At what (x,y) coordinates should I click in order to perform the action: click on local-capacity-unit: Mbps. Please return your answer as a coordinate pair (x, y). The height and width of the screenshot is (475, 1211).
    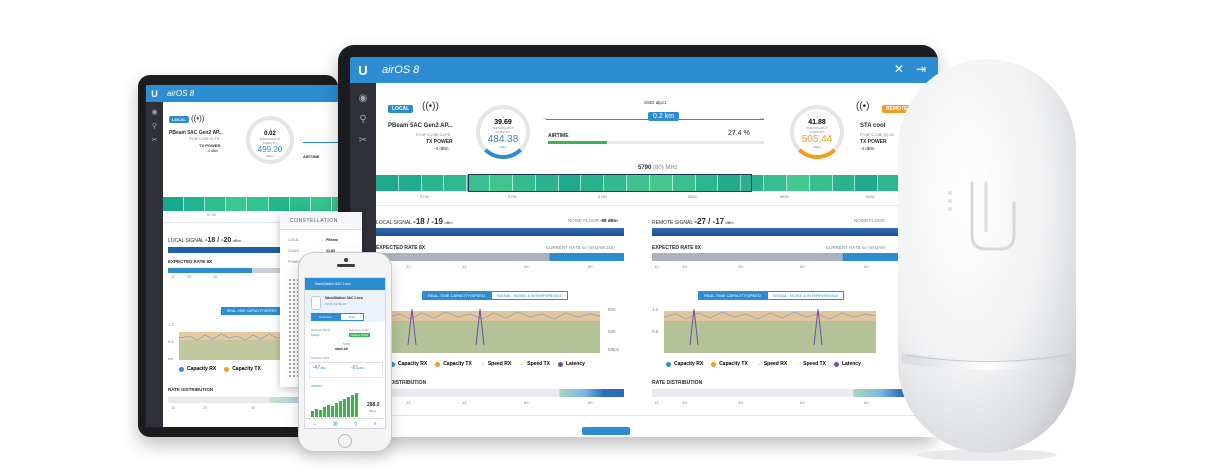
    Looking at the image, I should click on (503, 147).